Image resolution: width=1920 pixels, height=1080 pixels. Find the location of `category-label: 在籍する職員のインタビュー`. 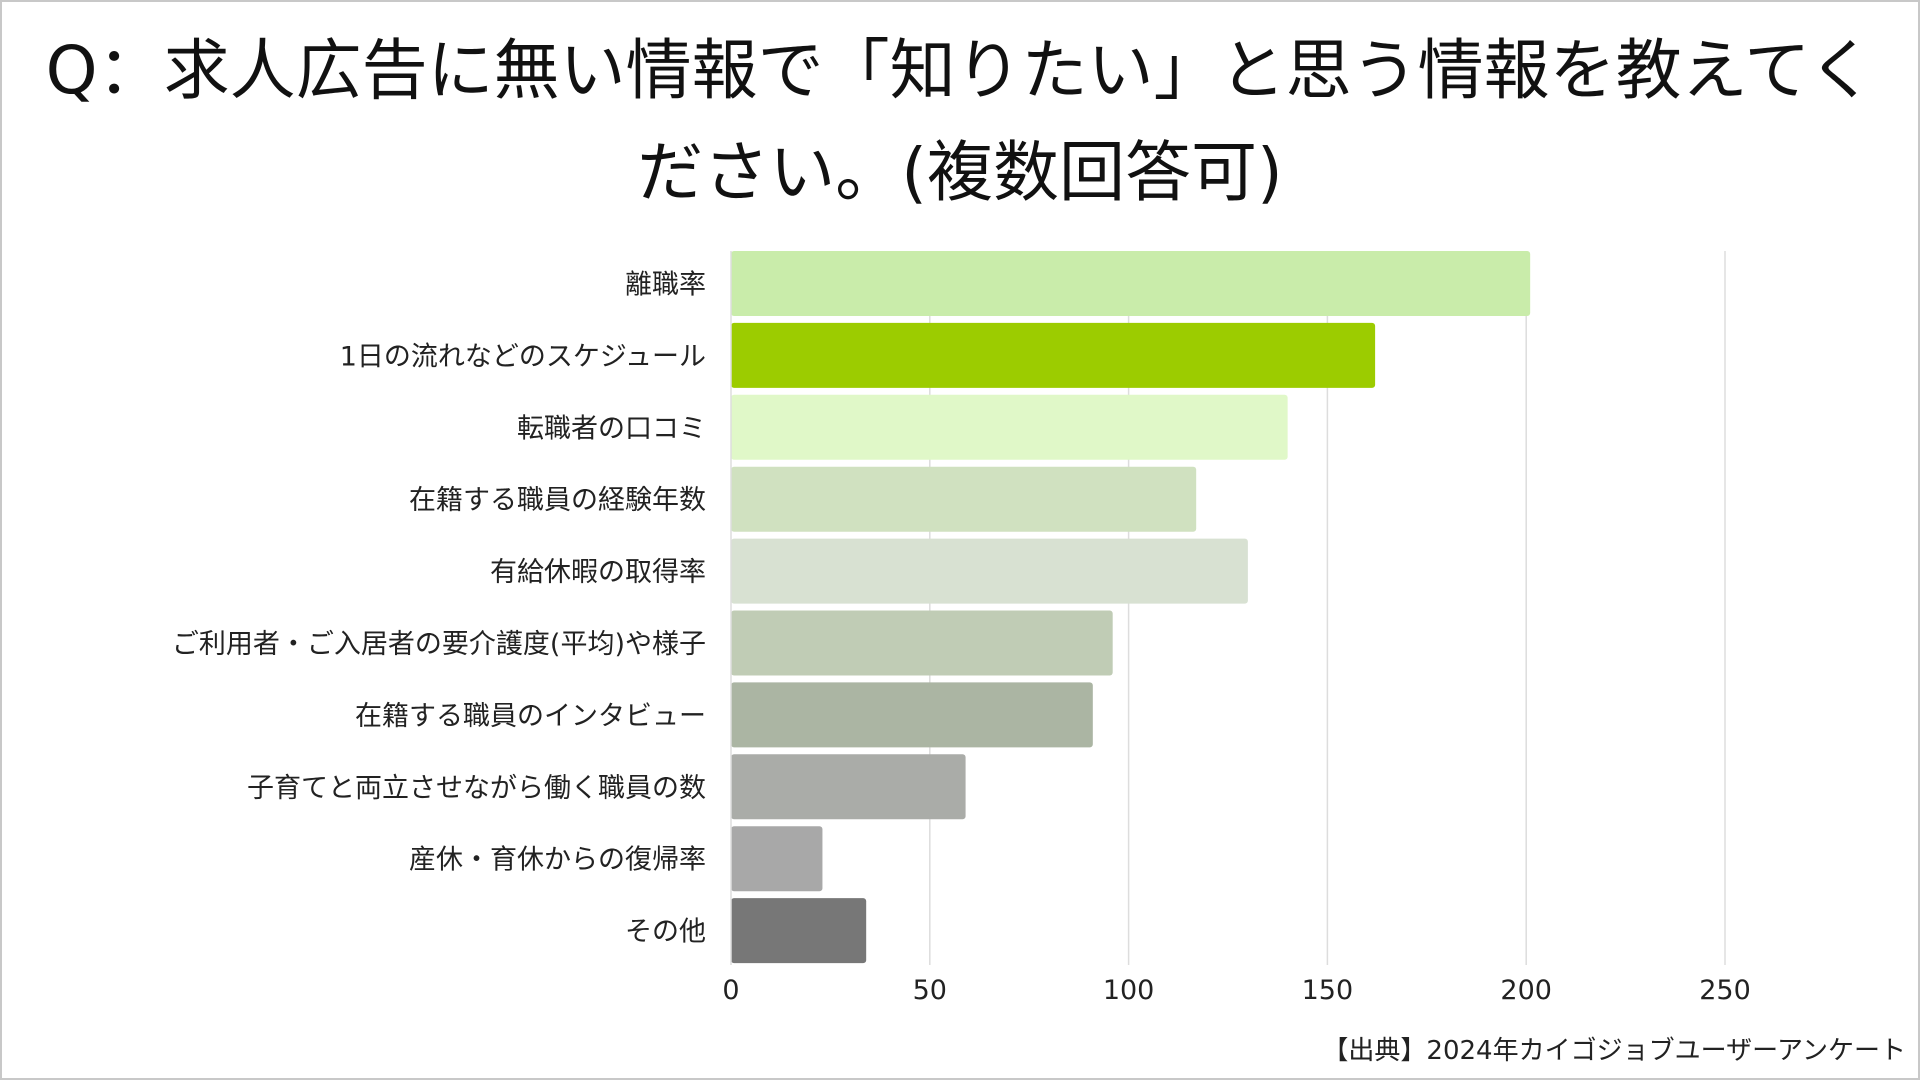

category-label: 在籍する職員のインタビュー is located at coordinates (530, 716).